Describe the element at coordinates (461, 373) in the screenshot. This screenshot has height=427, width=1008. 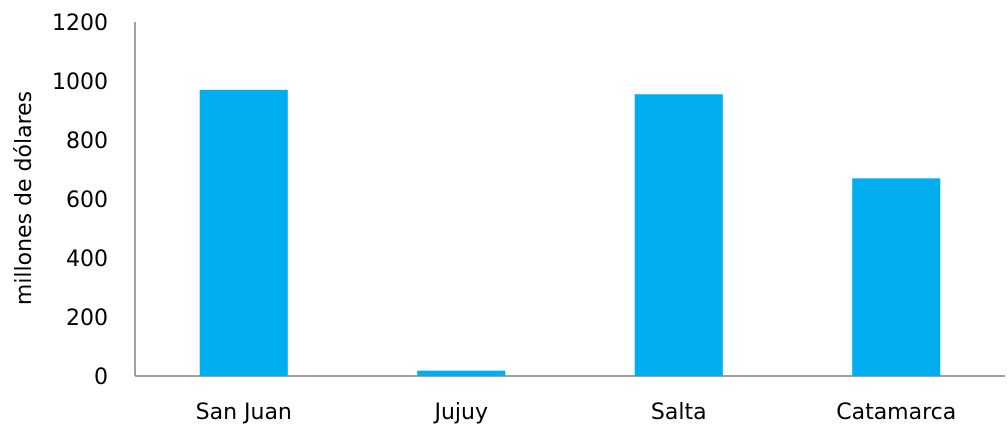
I see `bar-jujuy` at that location.